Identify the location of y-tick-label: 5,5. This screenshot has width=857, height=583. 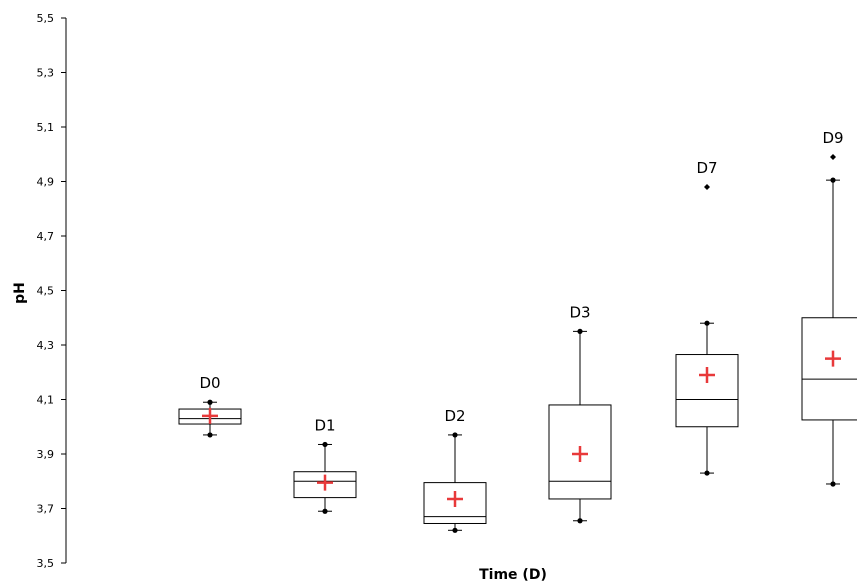
(46, 18).